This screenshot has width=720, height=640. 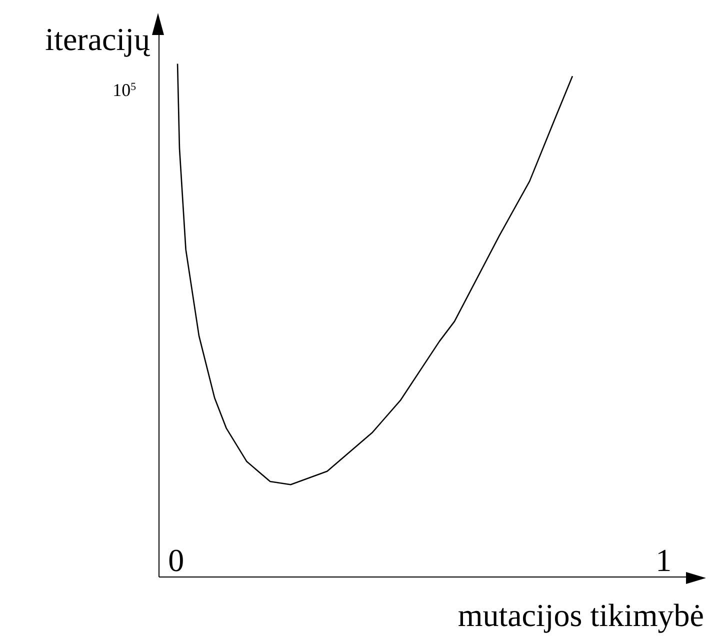 What do you see at coordinates (98, 39) in the screenshot?
I see `y-axis-title: iteracijų` at bounding box center [98, 39].